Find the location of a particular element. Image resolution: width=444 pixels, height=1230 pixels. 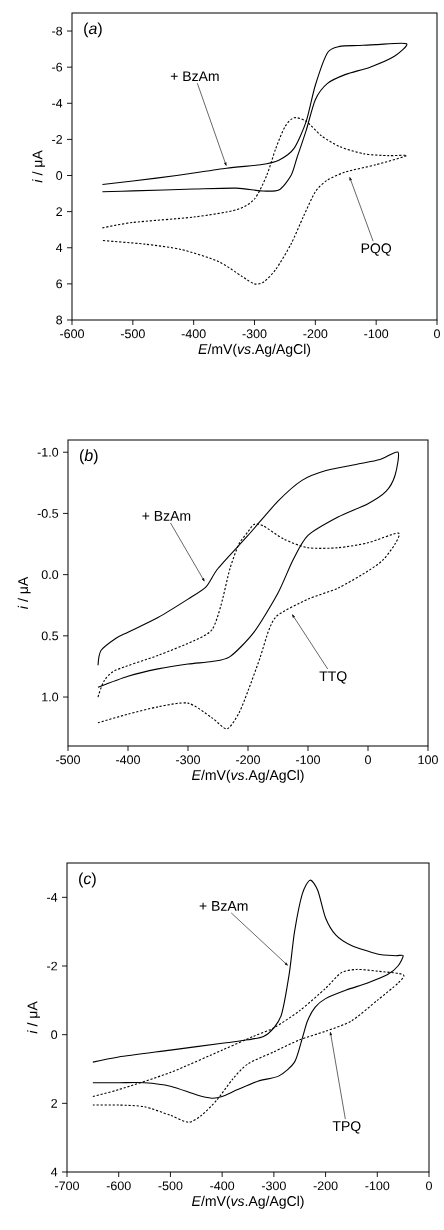

y-tick-label: 6 is located at coordinates (59, 284).